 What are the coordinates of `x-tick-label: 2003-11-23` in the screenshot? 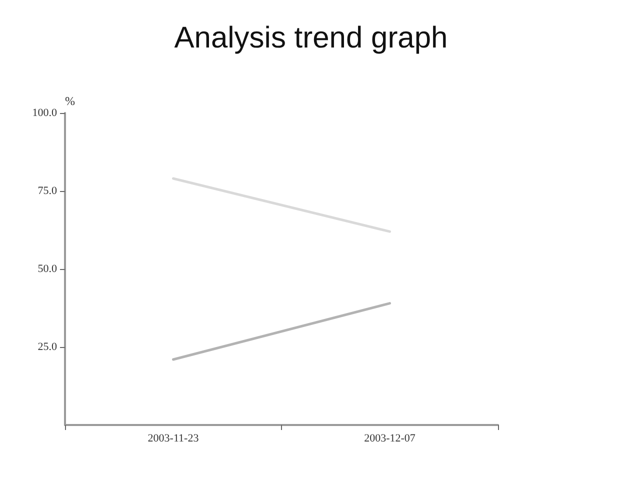 It's located at (174, 438).